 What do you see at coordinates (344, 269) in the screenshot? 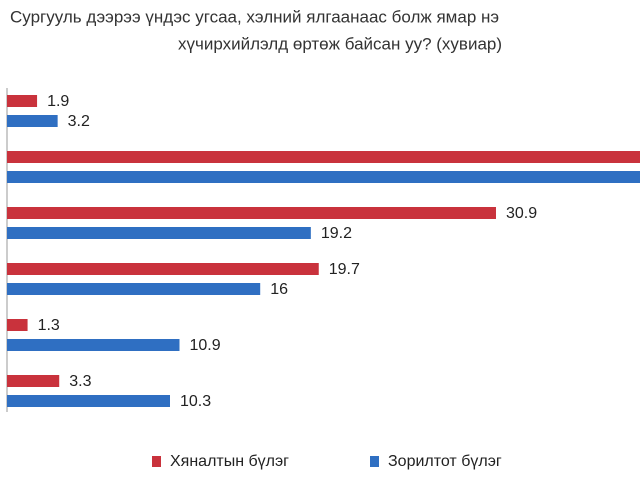
I see `value-label: 19.7` at bounding box center [344, 269].